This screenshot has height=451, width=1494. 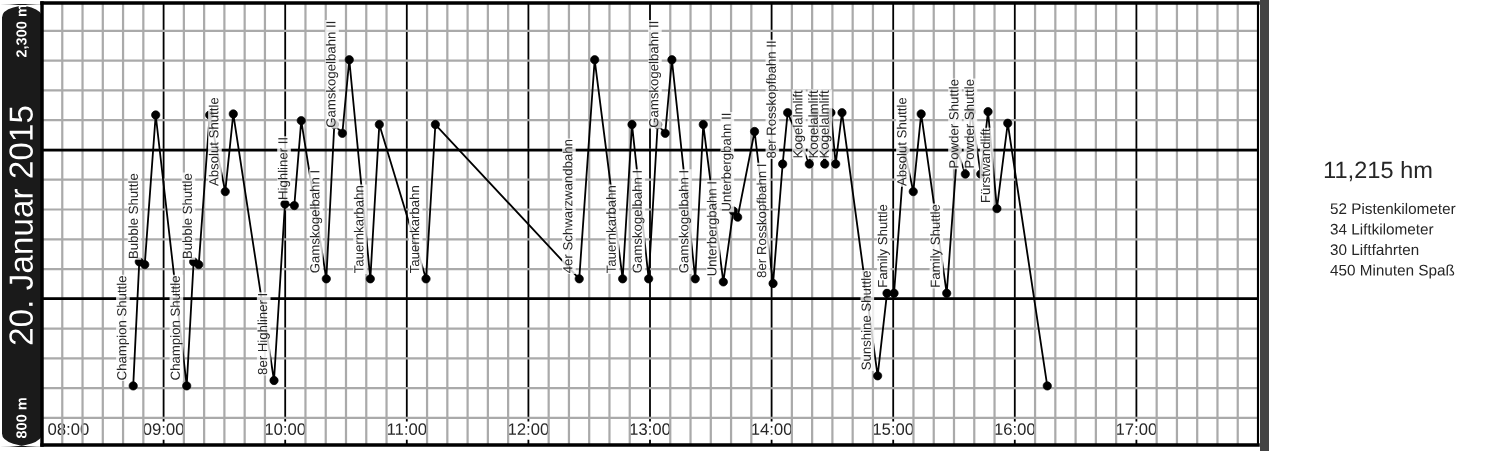 What do you see at coordinates (21, 225) in the screenshot?
I see `text: 20. Januar 2015` at bounding box center [21, 225].